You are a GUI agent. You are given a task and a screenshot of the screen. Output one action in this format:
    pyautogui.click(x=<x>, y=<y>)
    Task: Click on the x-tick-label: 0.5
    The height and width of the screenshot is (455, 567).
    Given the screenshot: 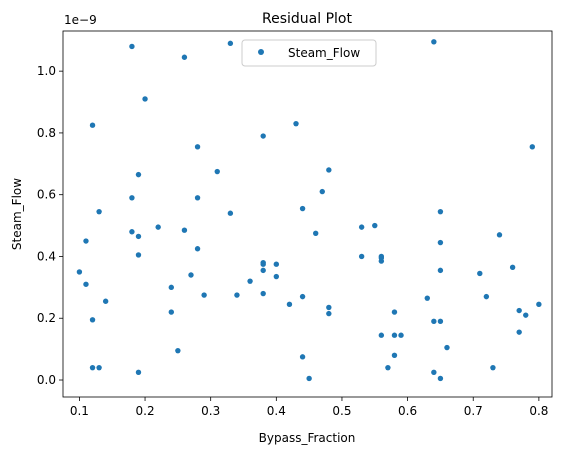 What is the action you would take?
    pyautogui.click(x=341, y=411)
    